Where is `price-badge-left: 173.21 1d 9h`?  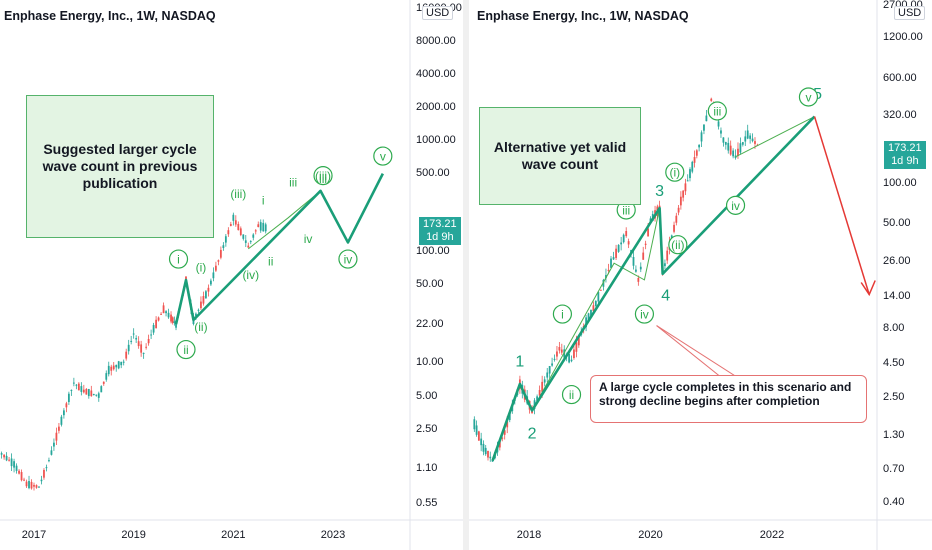
price-badge-left: 173.21 1d 9h is located at coordinates (440, 231).